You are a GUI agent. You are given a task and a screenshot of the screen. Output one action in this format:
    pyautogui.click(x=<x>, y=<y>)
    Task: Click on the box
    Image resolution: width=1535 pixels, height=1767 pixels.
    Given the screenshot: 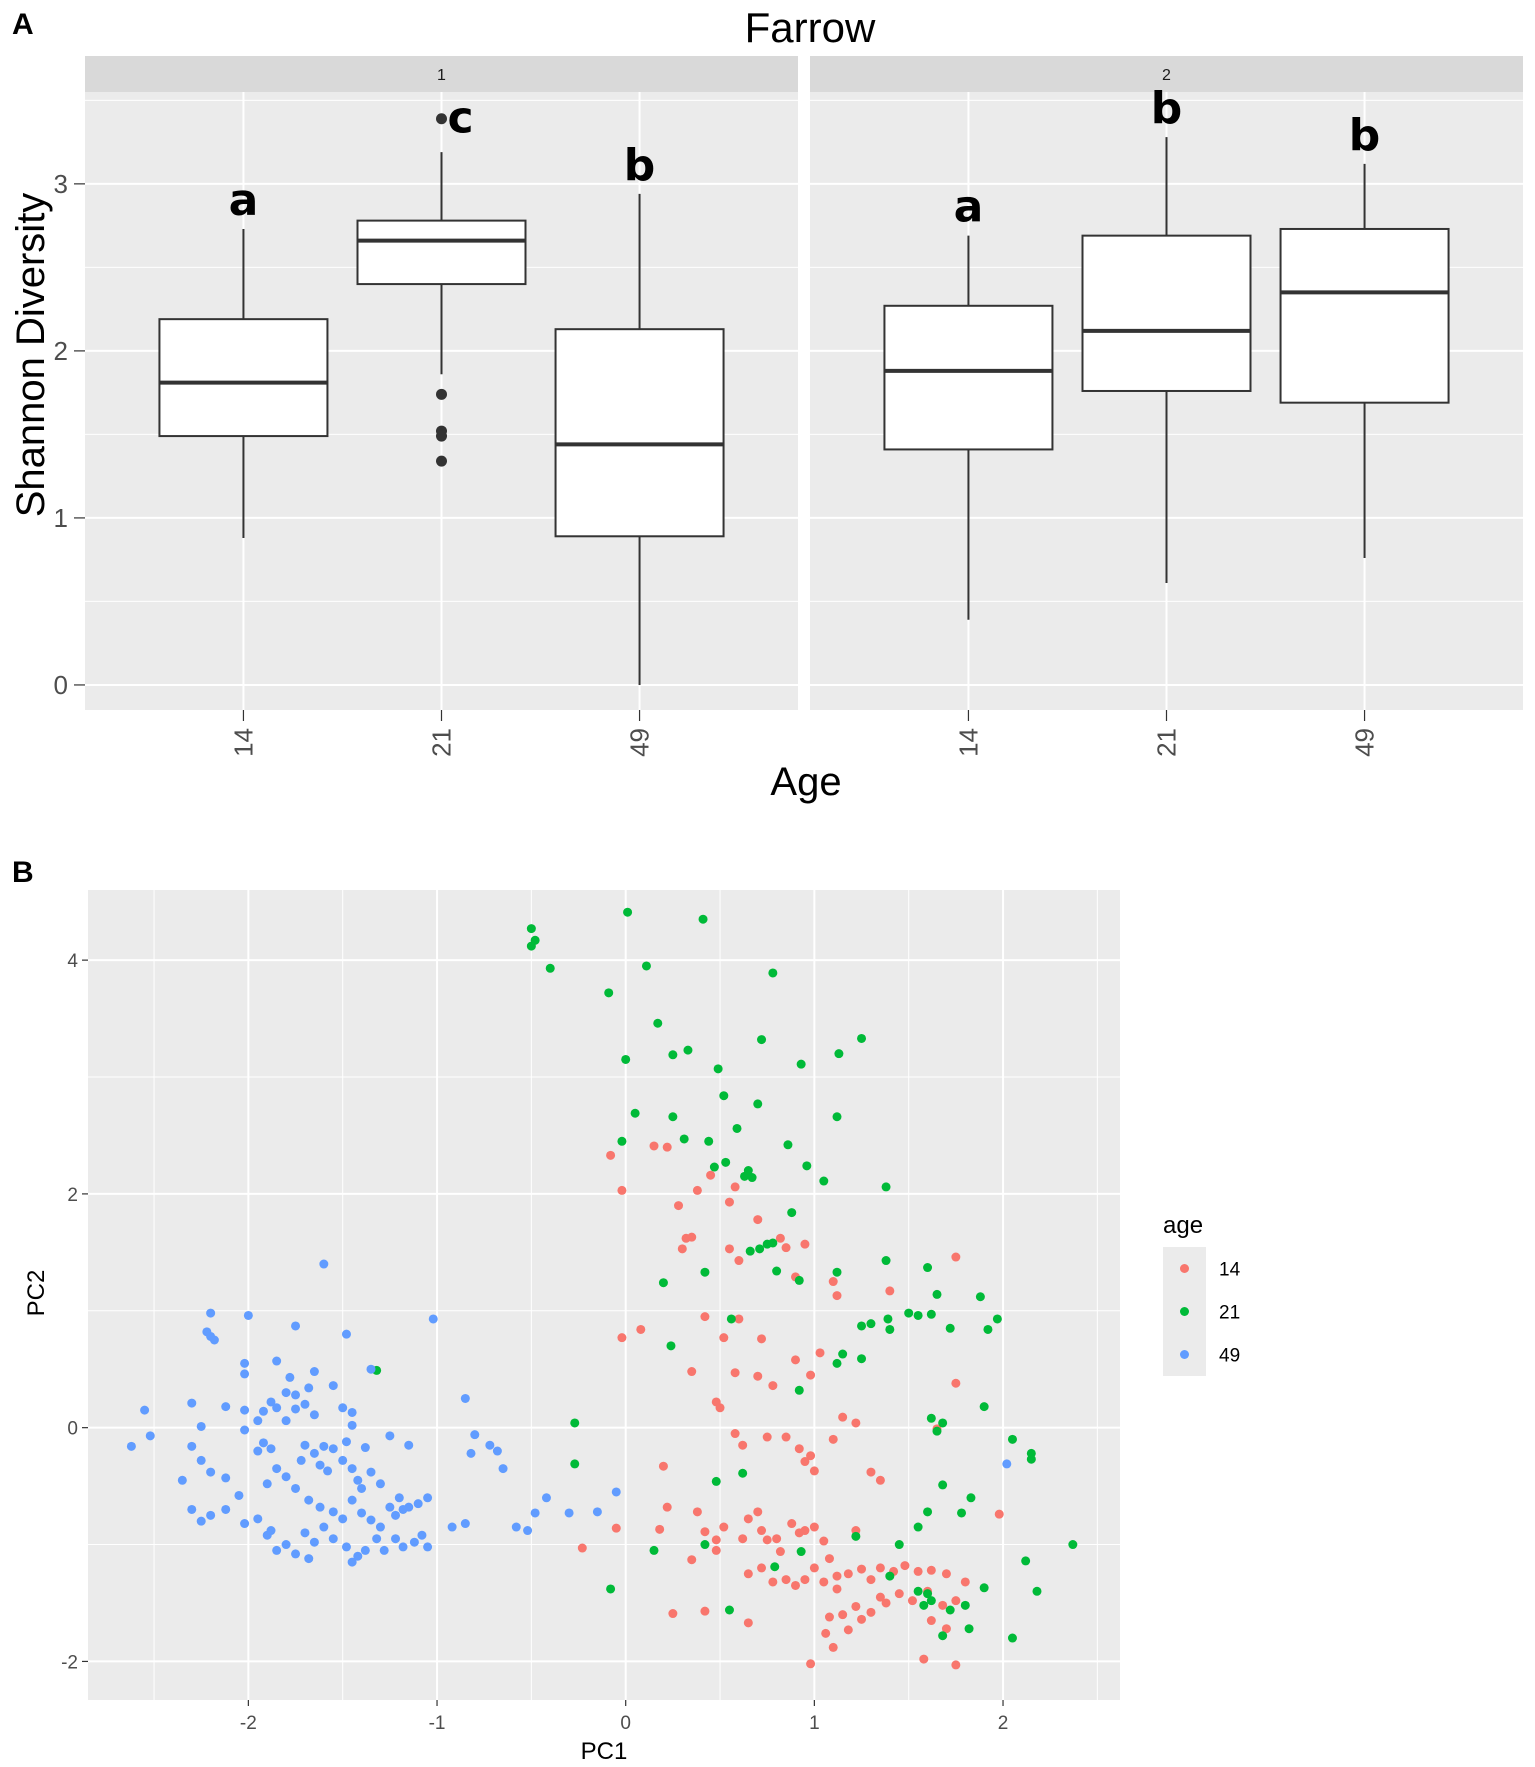 What is the action you would take?
    pyautogui.click(x=441, y=252)
    